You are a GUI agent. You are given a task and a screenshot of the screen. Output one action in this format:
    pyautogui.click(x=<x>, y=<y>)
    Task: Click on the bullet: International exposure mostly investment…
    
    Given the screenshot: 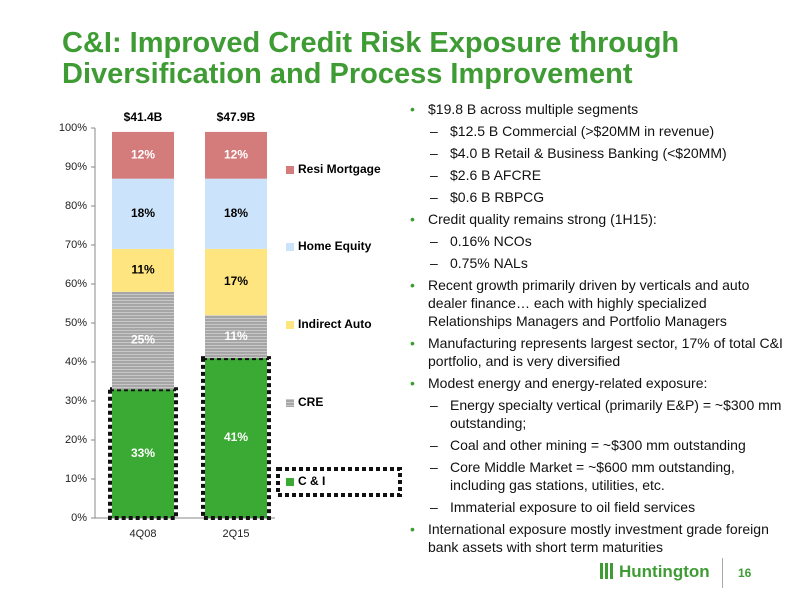 What is the action you would take?
    pyautogui.click(x=600, y=538)
    